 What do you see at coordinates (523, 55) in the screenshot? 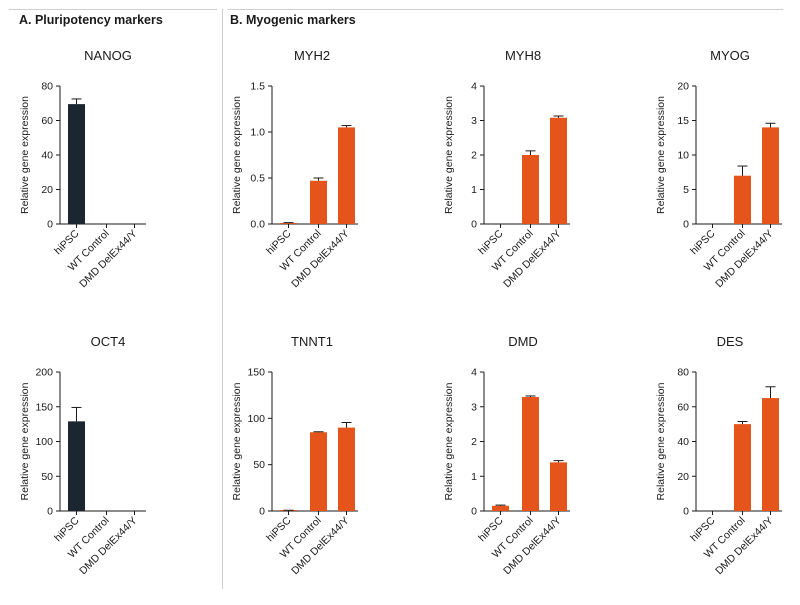
I see `chart-title: MYH8` at bounding box center [523, 55].